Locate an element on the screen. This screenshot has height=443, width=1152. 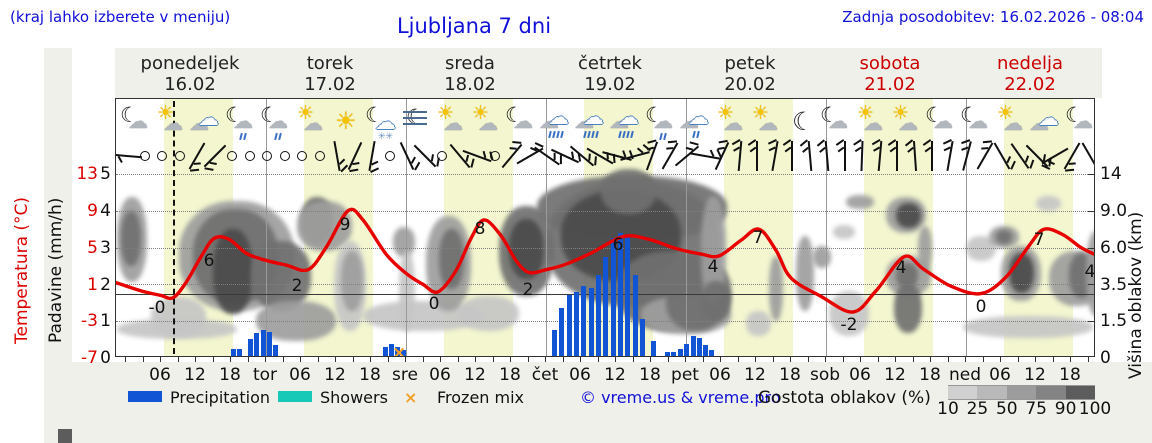
hour-label: 18 is located at coordinates (230, 375).